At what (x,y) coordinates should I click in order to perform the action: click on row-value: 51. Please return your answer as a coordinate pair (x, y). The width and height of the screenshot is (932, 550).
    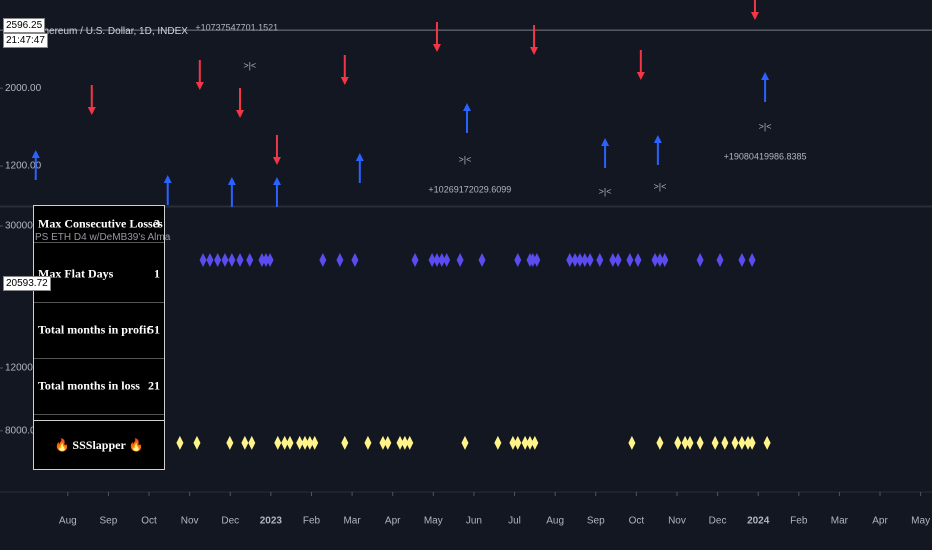
    Looking at the image, I should click on (154, 329).